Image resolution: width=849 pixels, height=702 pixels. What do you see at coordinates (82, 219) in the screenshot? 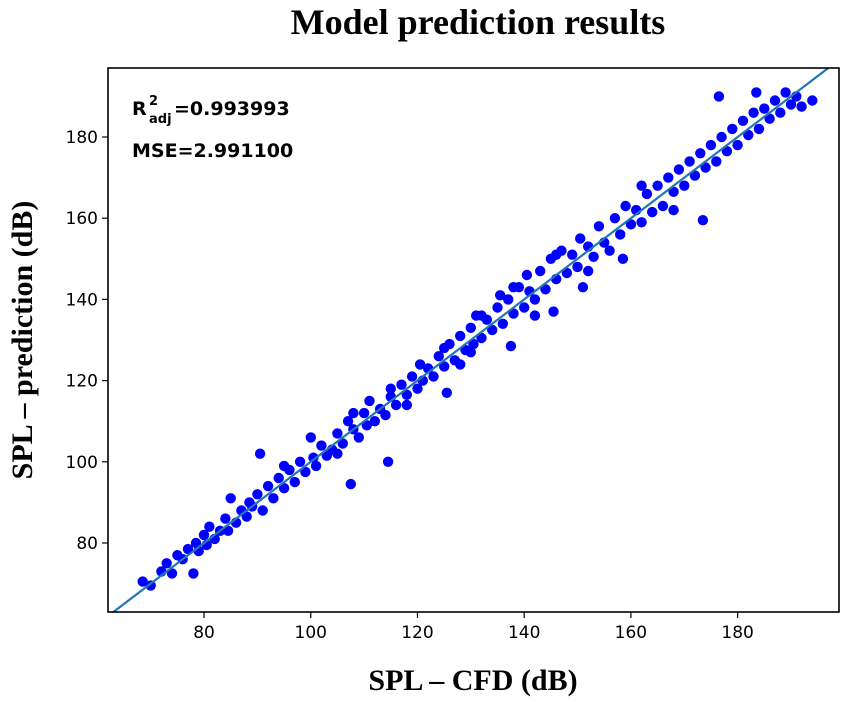
I see `y-tick-label: 160` at bounding box center [82, 219].